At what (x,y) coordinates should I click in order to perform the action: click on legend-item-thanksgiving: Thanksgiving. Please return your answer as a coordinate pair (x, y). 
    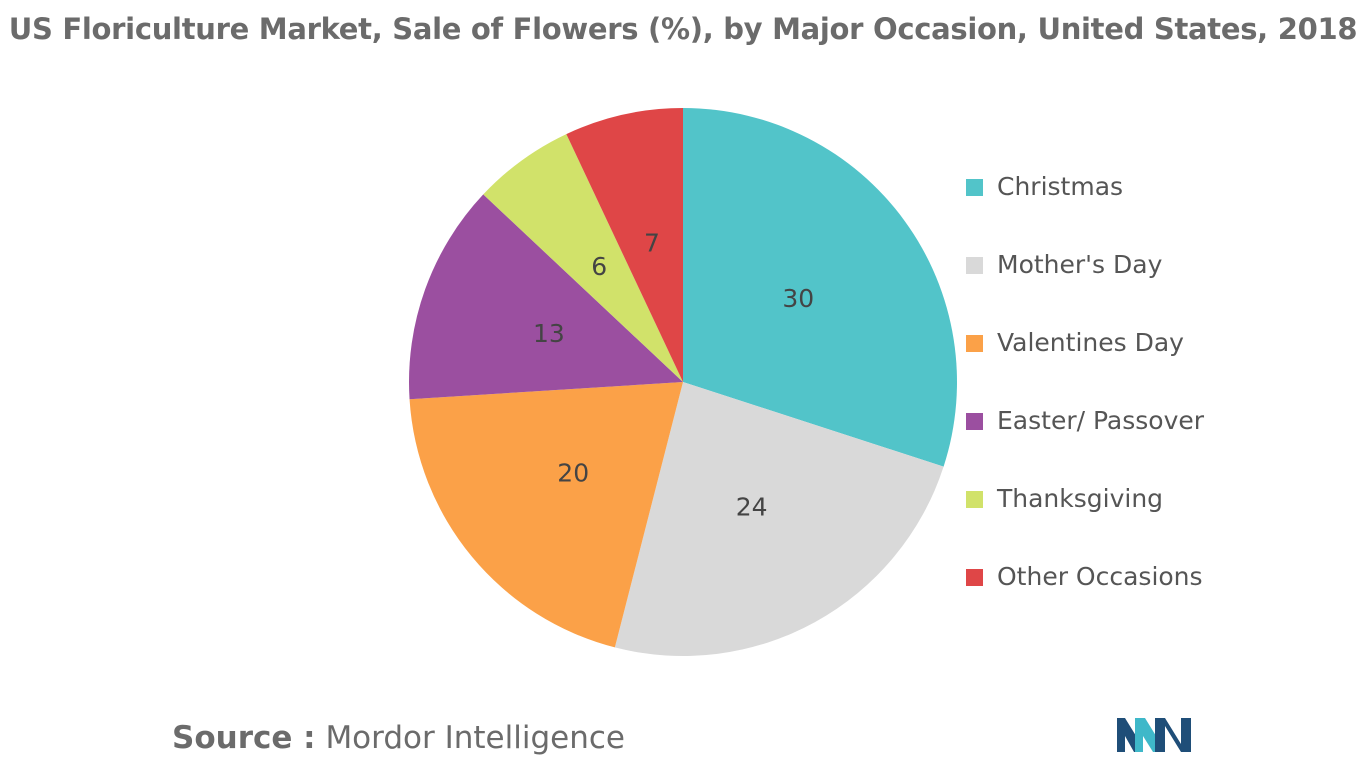
    Looking at the image, I should click on (1146, 519).